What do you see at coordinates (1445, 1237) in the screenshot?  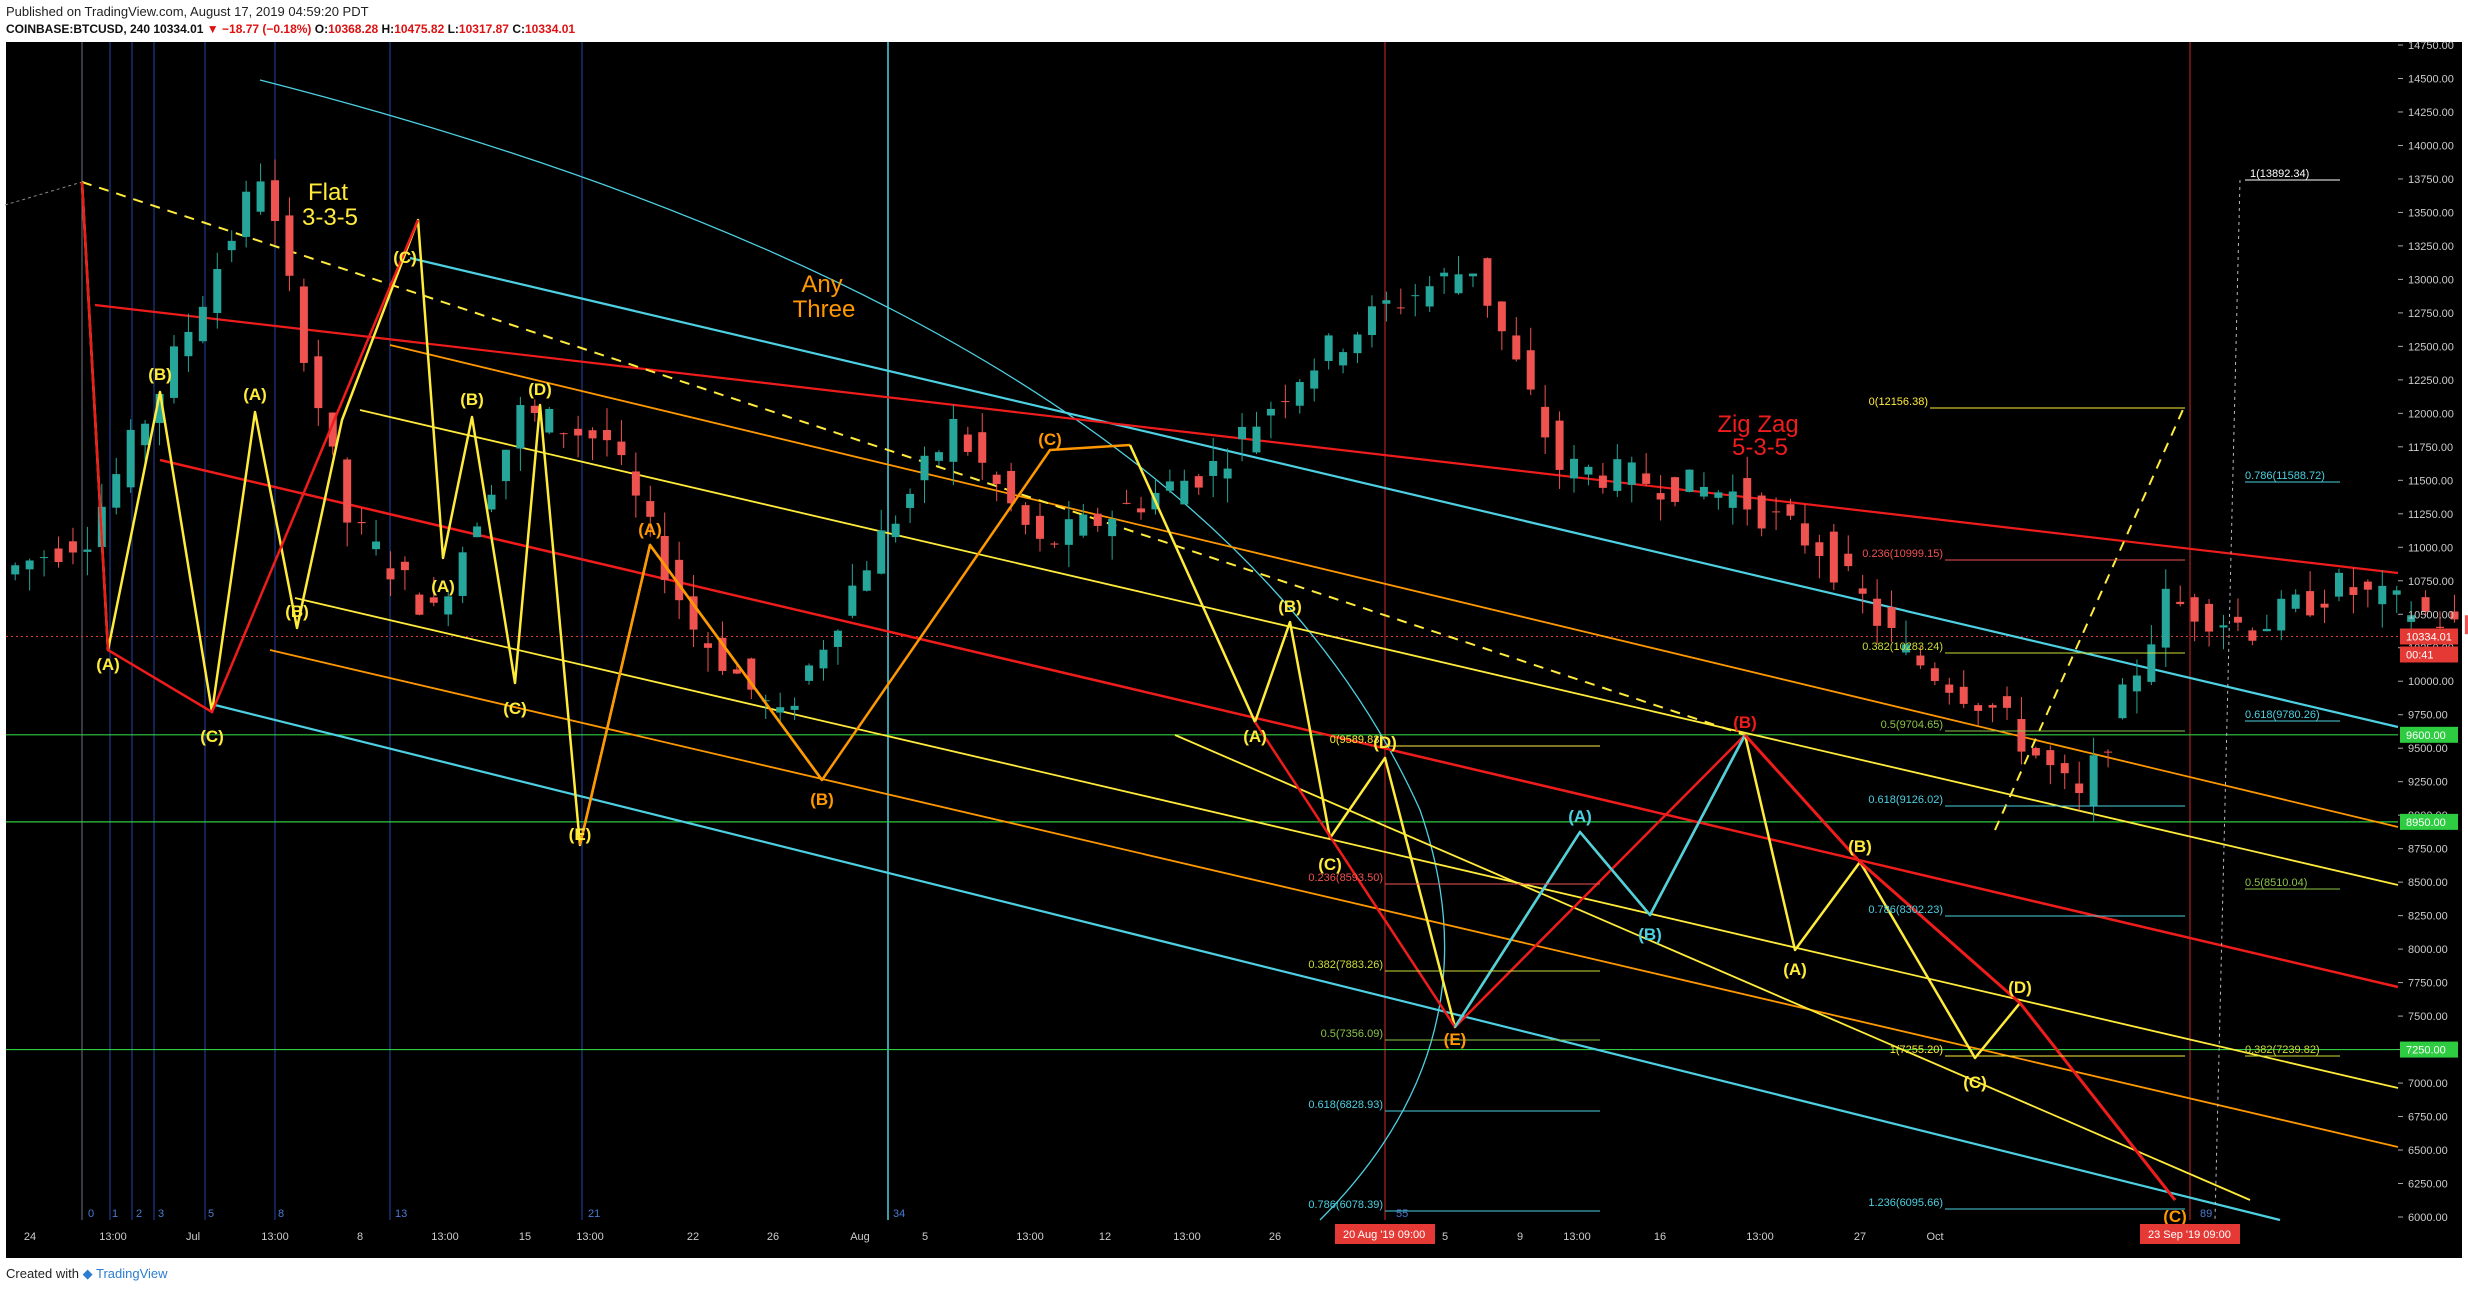 I see `x-tick-label: 5` at bounding box center [1445, 1237].